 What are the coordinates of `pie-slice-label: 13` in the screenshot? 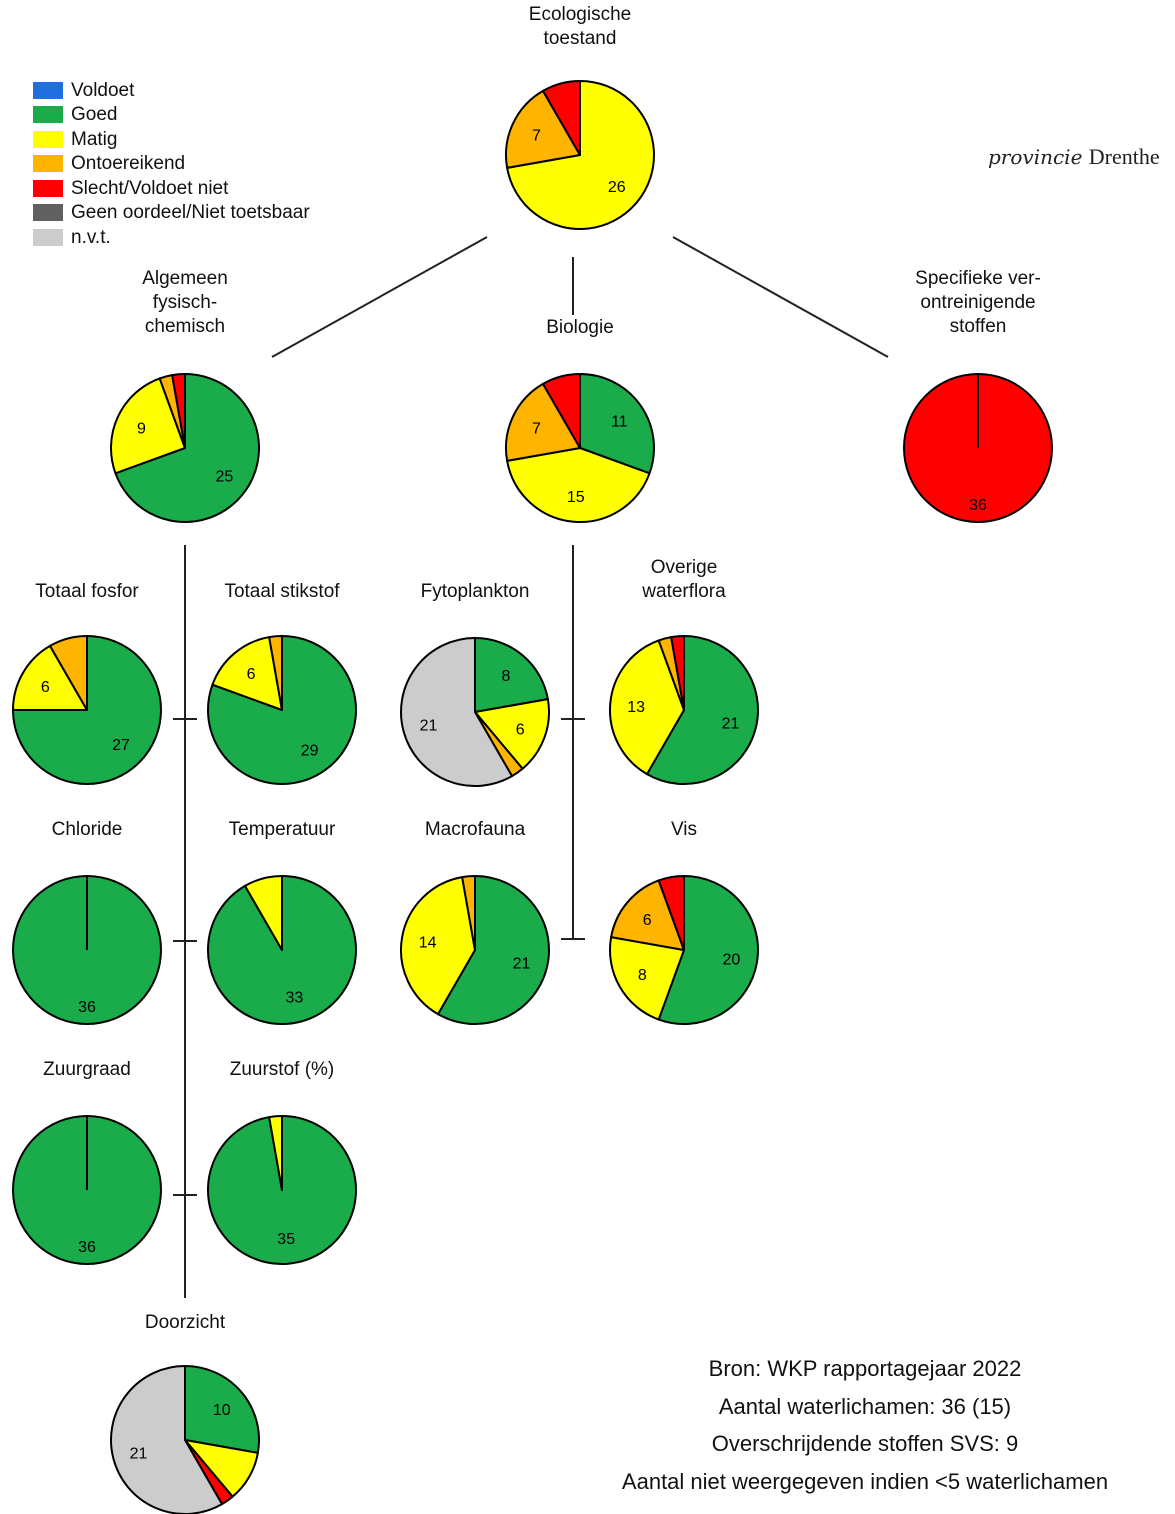 It's located at (636, 707).